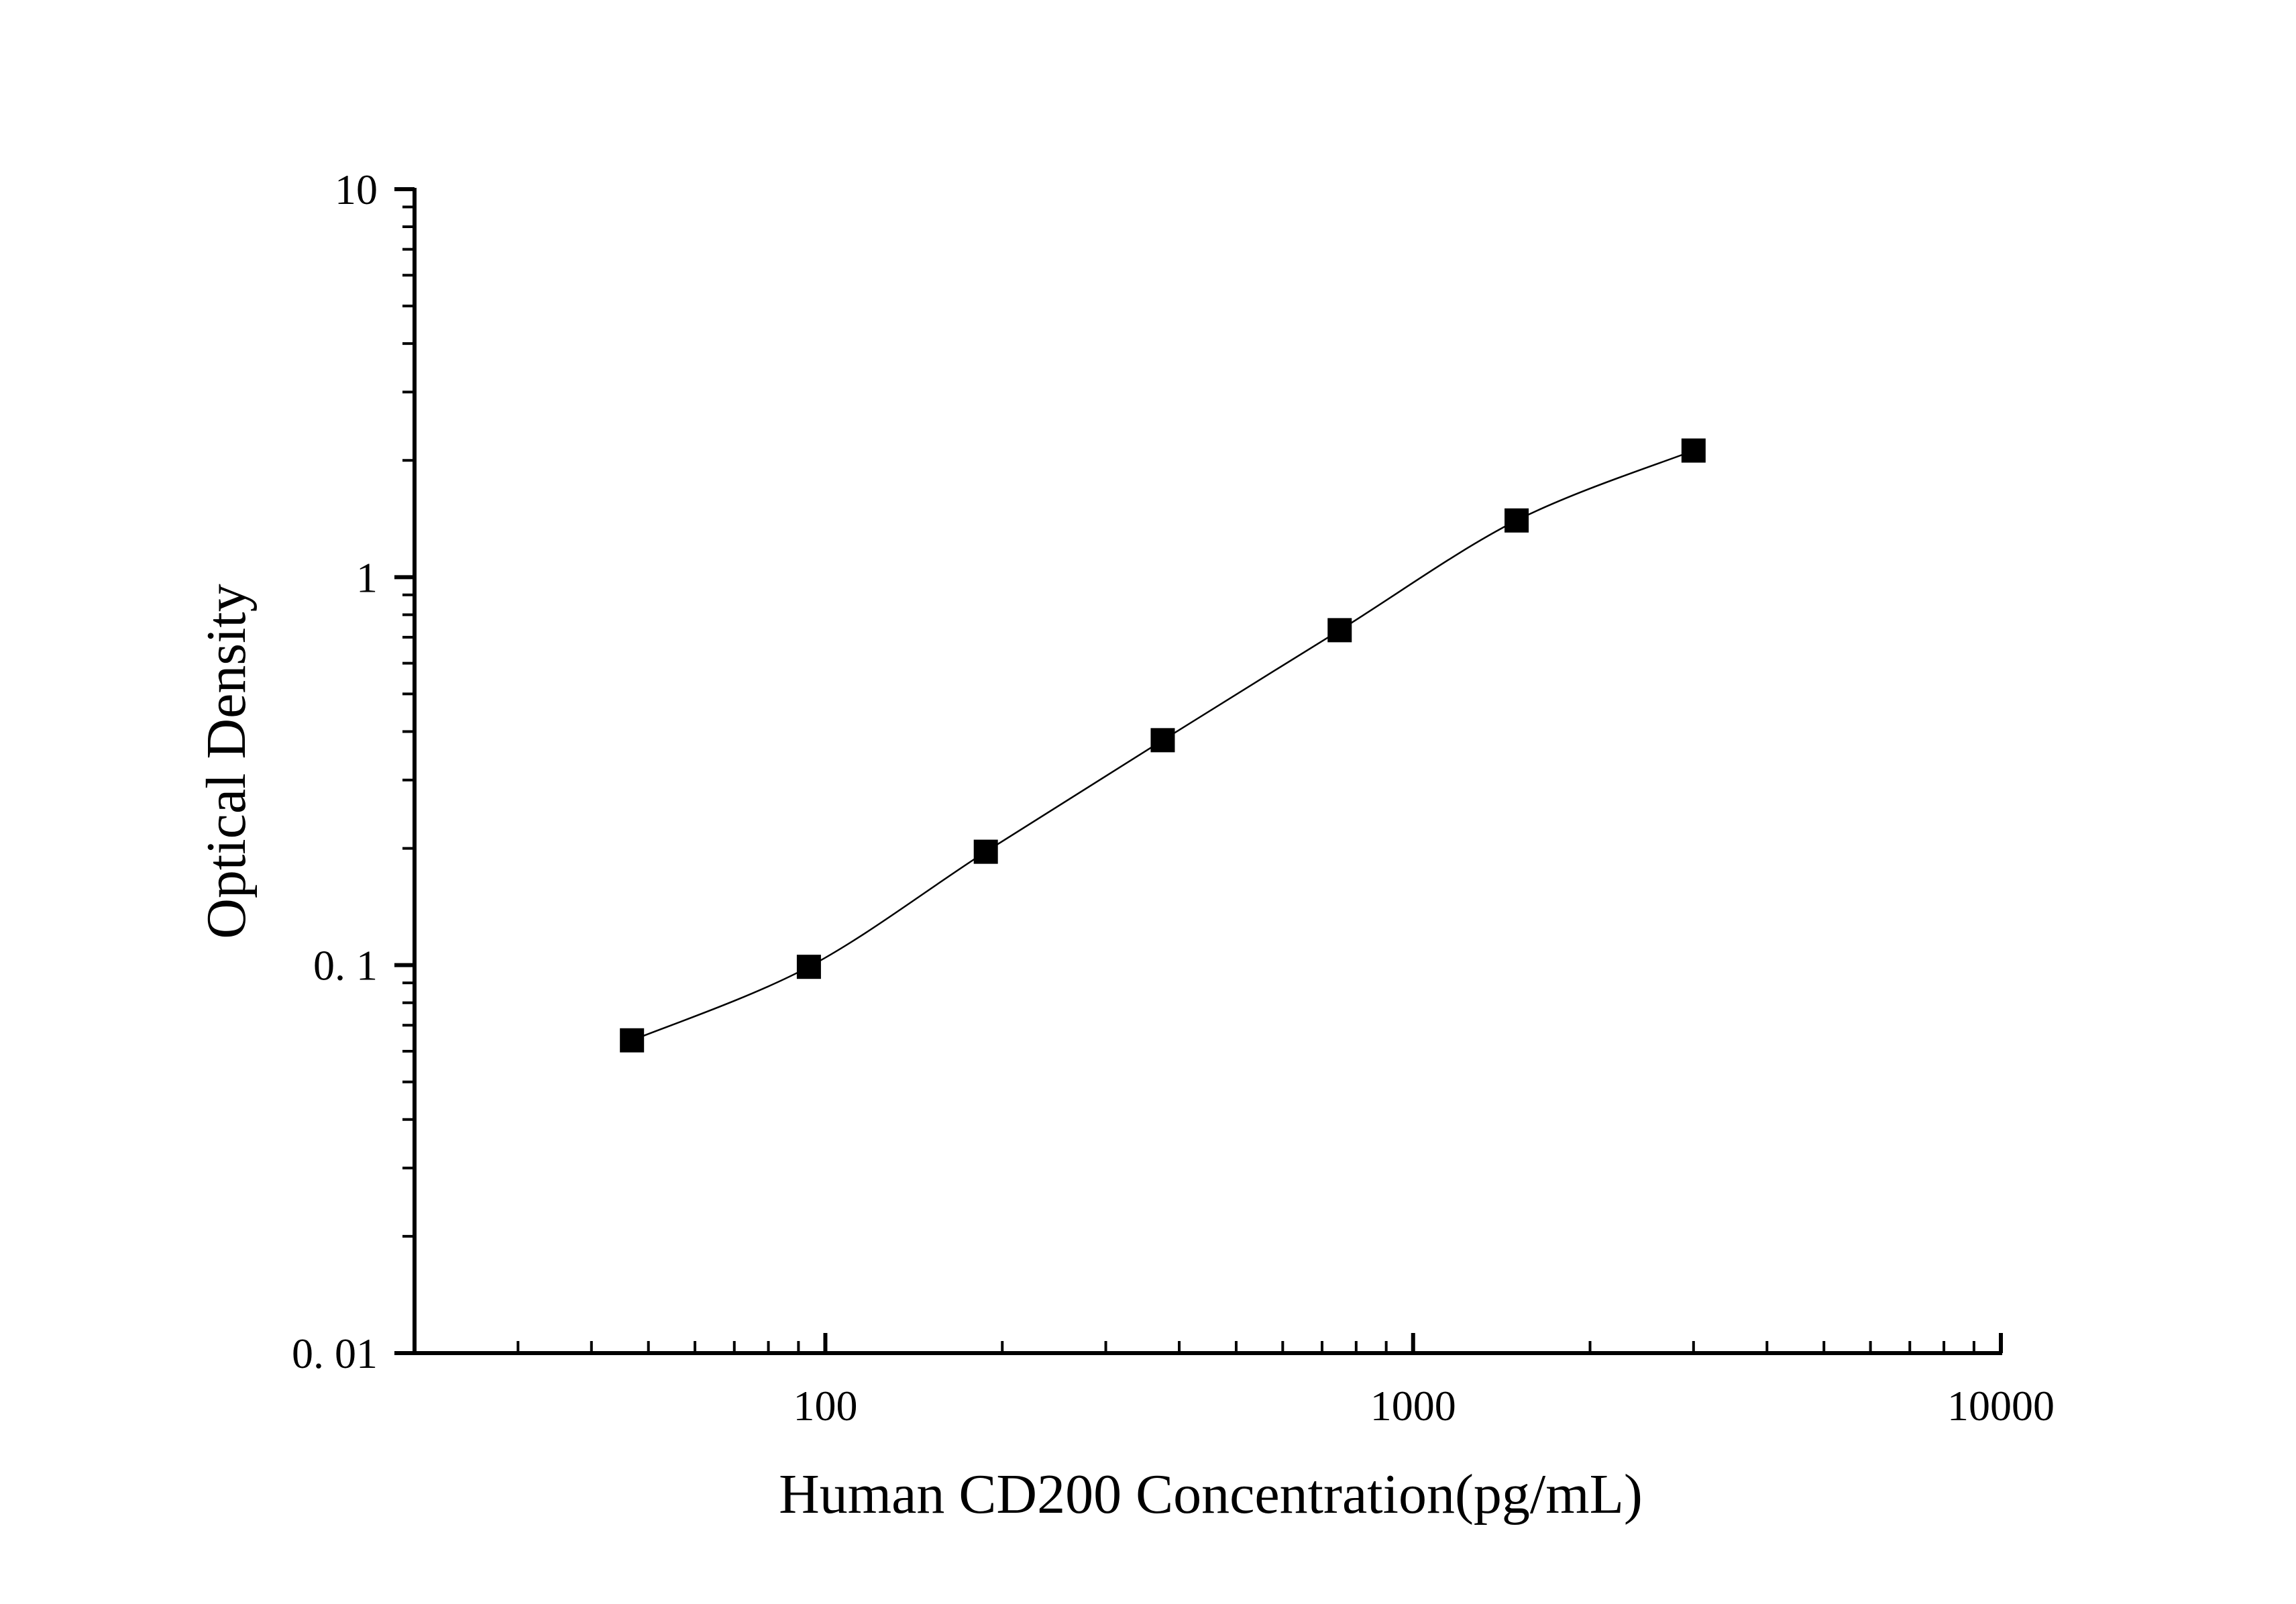 This screenshot has width=2296, height=1604. What do you see at coordinates (1413, 1406) in the screenshot?
I see `x-tick-label: 1000` at bounding box center [1413, 1406].